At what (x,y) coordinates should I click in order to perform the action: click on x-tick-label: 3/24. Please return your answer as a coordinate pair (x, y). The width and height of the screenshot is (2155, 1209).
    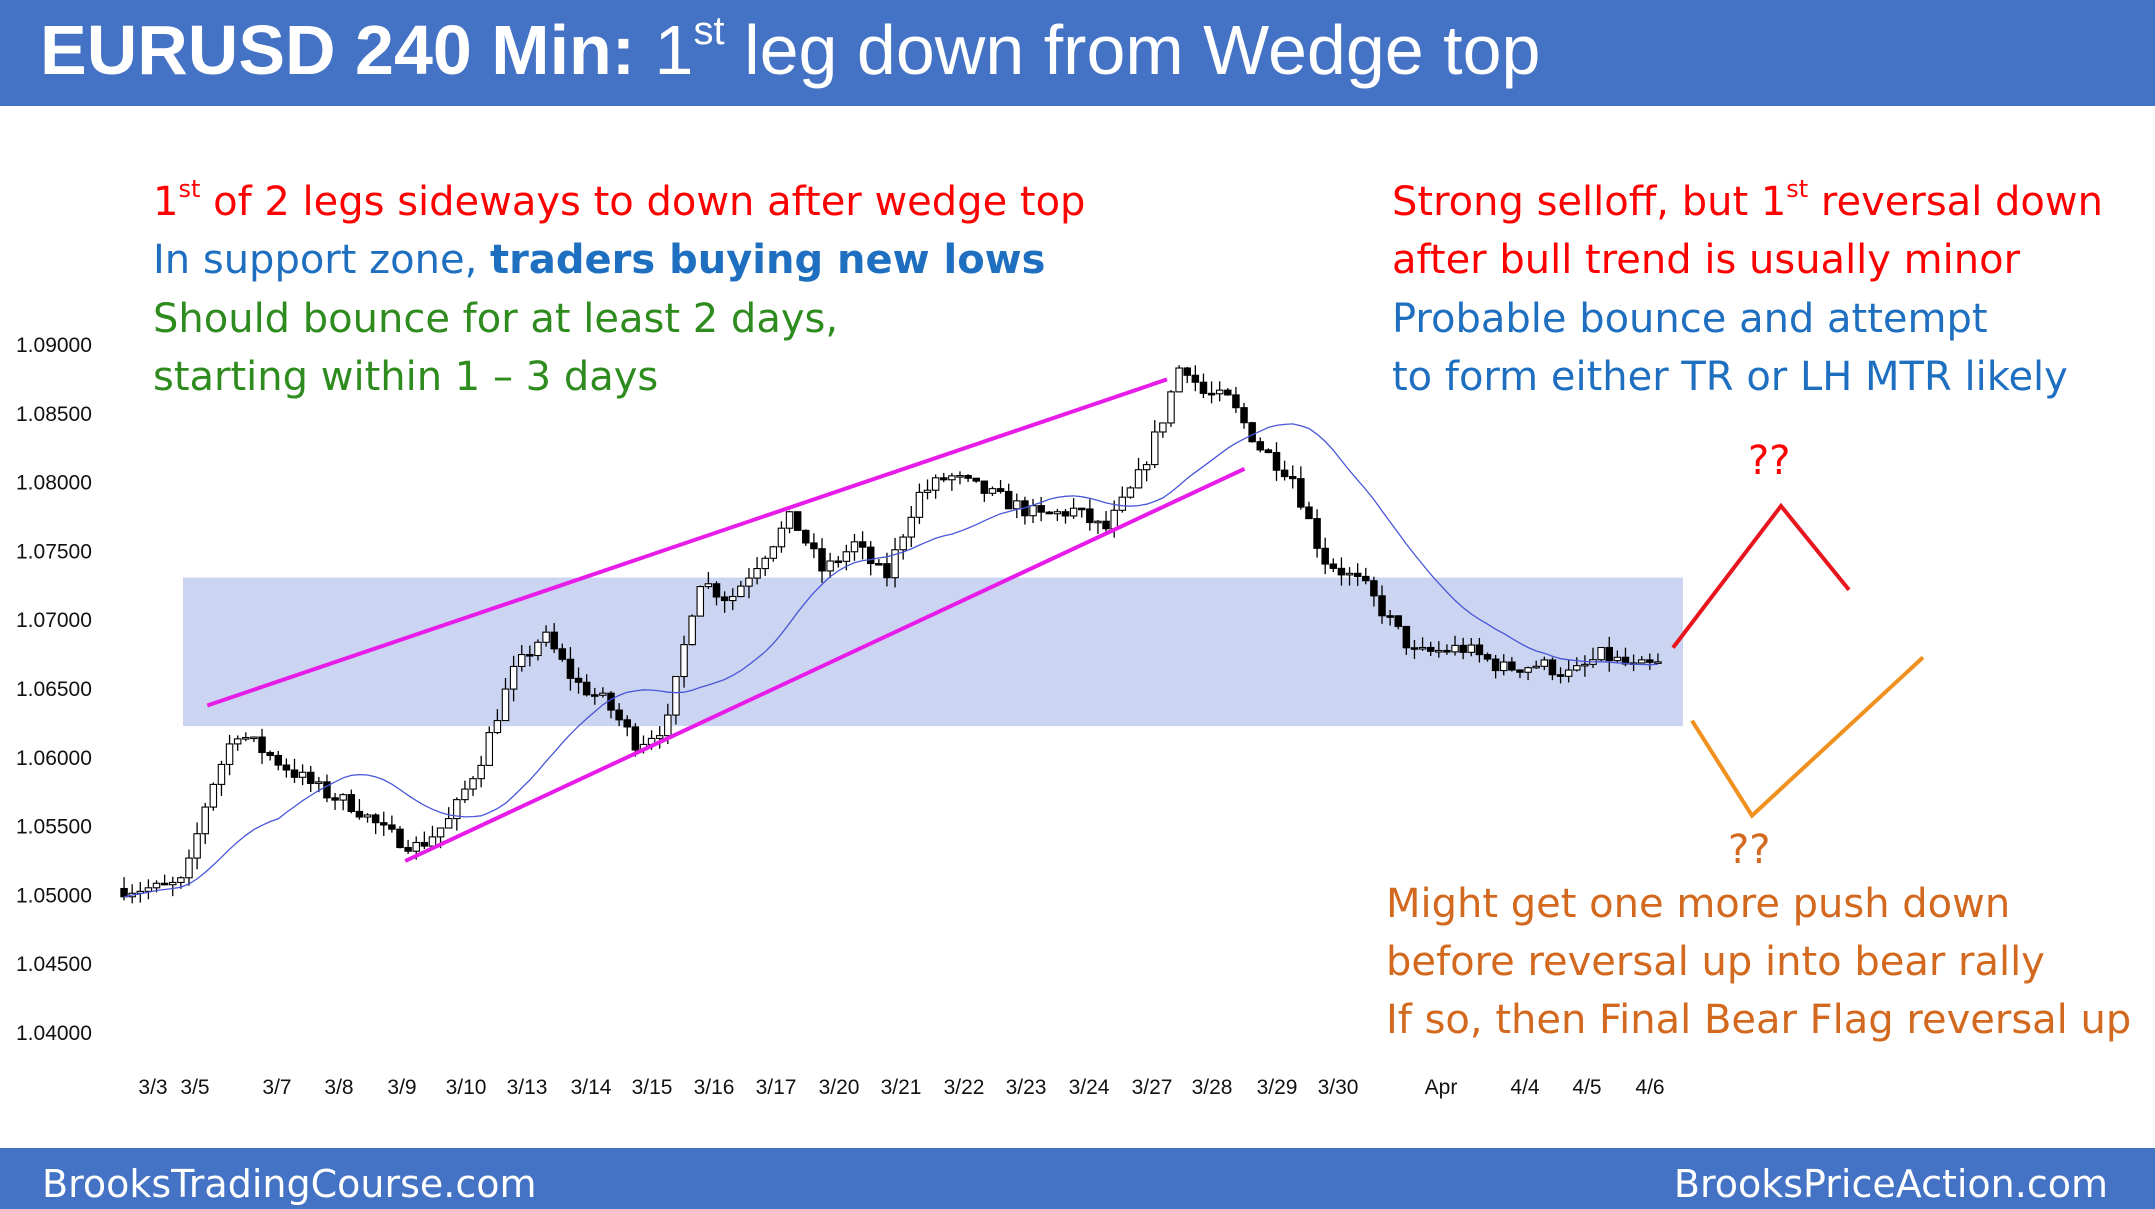
    Looking at the image, I should click on (1089, 1087).